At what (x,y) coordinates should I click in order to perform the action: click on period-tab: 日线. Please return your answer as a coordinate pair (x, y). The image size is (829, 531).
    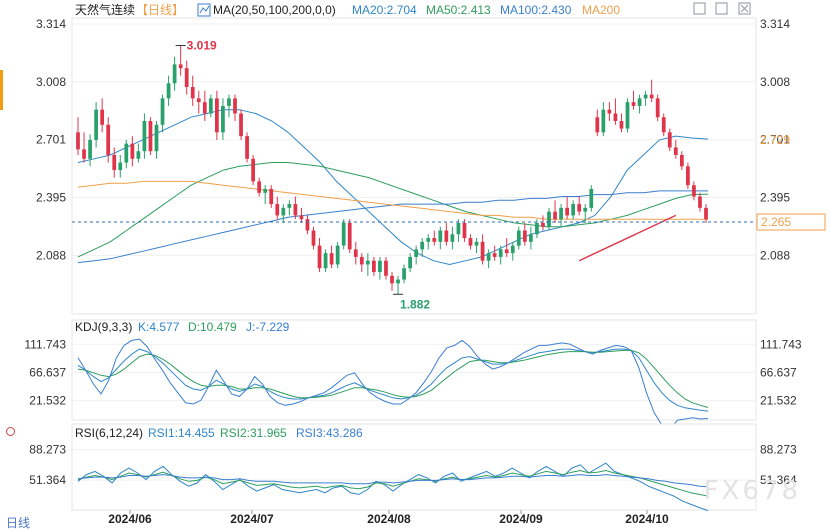
    Looking at the image, I should click on (18, 523).